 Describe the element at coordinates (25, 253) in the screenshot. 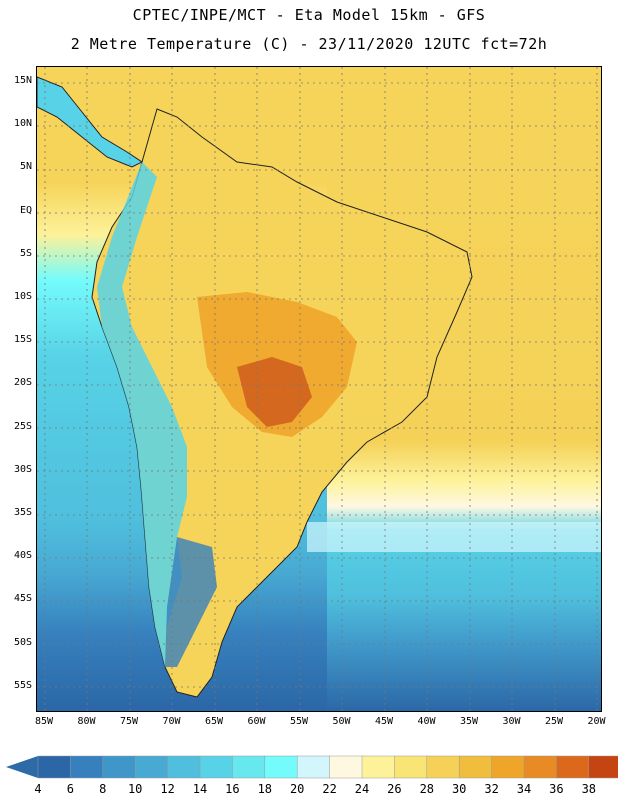

I see `lat-label: 5S` at that location.